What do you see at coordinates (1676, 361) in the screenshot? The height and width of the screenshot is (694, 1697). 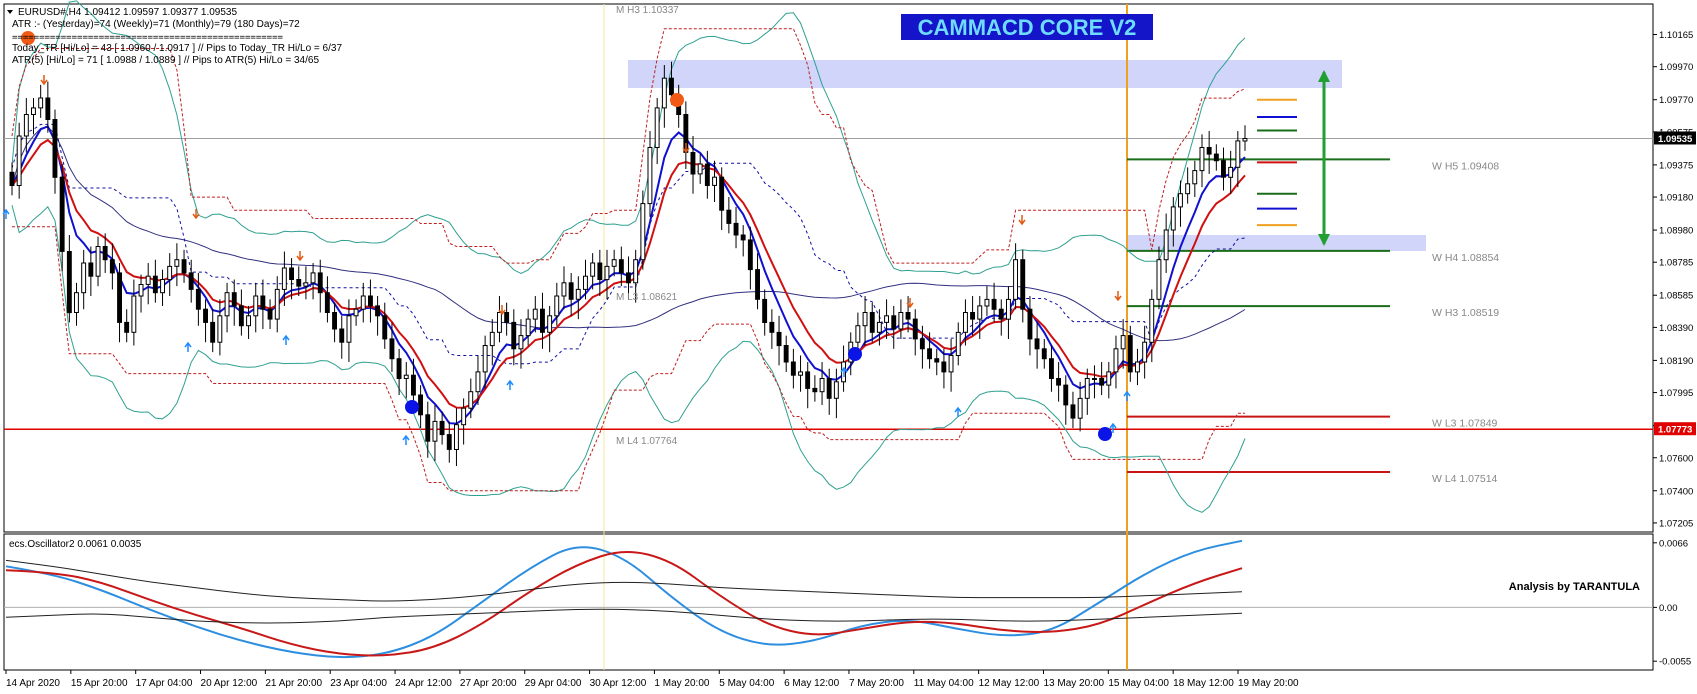 I see `price-tick-label: 1.08190` at bounding box center [1676, 361].